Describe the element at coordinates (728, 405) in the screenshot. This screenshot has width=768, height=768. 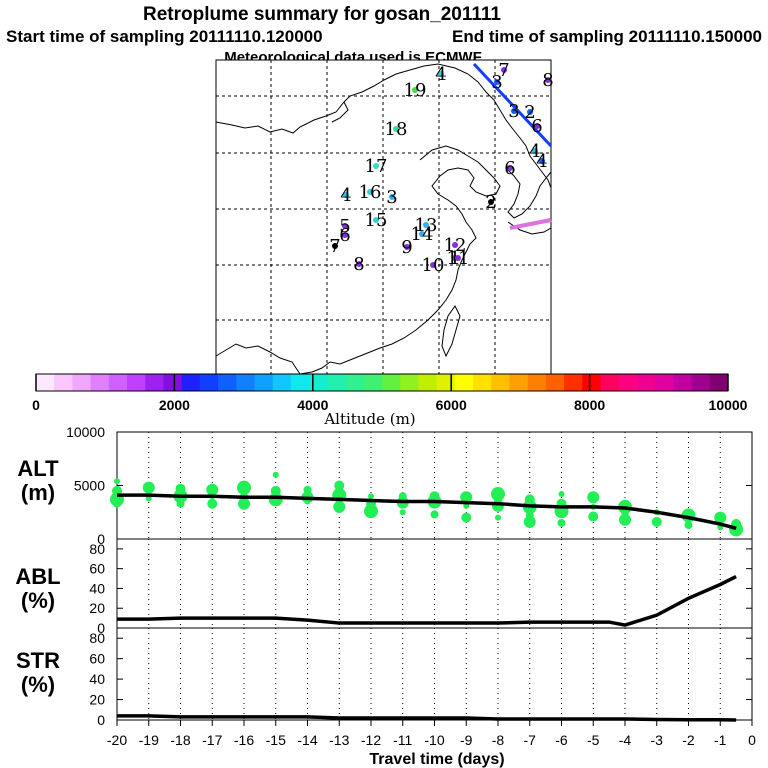
I see `colorbar-tick-label: 10000` at that location.